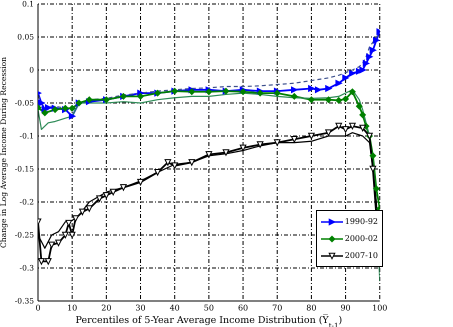 This screenshot has height=327, width=453. Describe the element at coordinates (38, 308) in the screenshot. I see `x-tick-label: 0` at that location.